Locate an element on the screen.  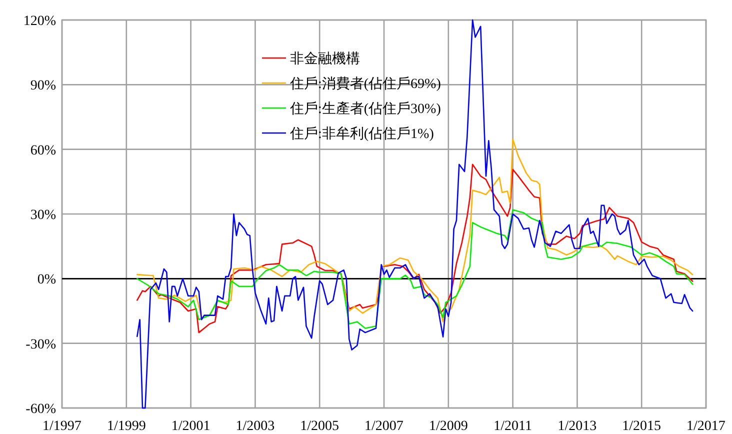
y-tick-label: -60% is located at coordinates (41, 409).